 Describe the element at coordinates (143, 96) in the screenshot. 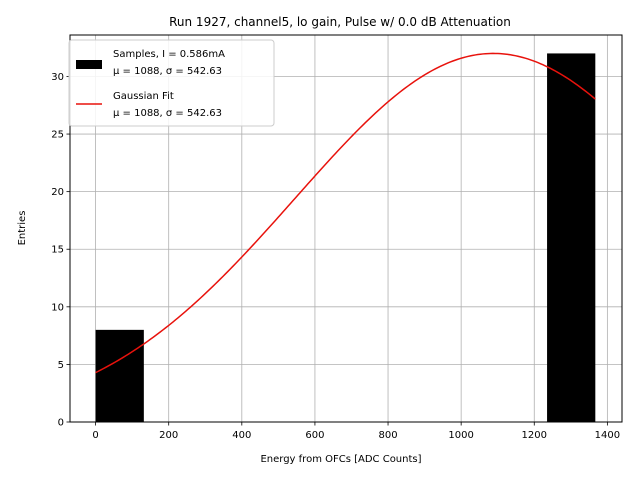

I see `legend-fit-label: Gaussian Fit` at that location.